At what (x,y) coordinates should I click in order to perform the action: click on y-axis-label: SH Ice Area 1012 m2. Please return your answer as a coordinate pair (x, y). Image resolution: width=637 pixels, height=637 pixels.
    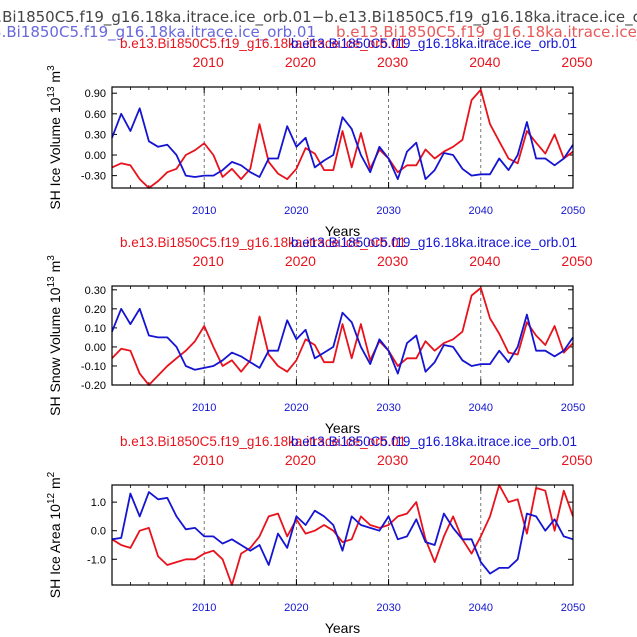
    Looking at the image, I should click on (54, 534).